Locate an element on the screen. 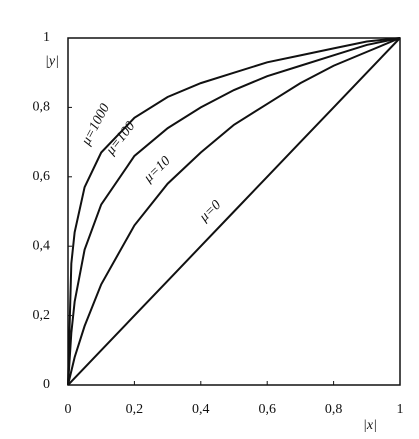 This screenshot has width=419, height=439. y-tick-label: 1 is located at coordinates (46, 37).